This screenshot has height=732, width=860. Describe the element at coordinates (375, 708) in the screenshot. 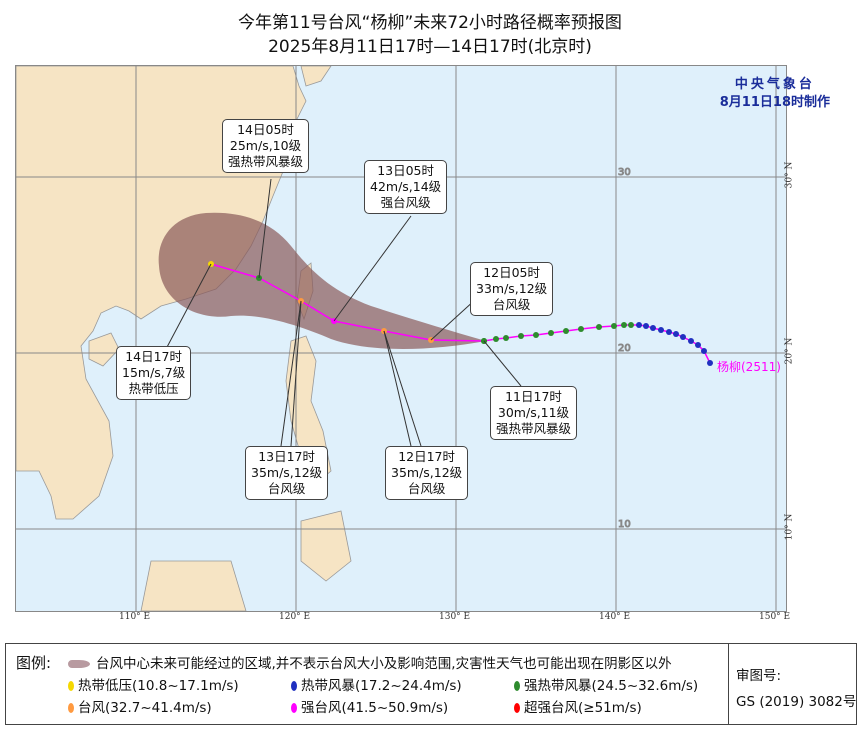

I see `legend-sty: 强台风(41.5~50.9m/s)` at that location.